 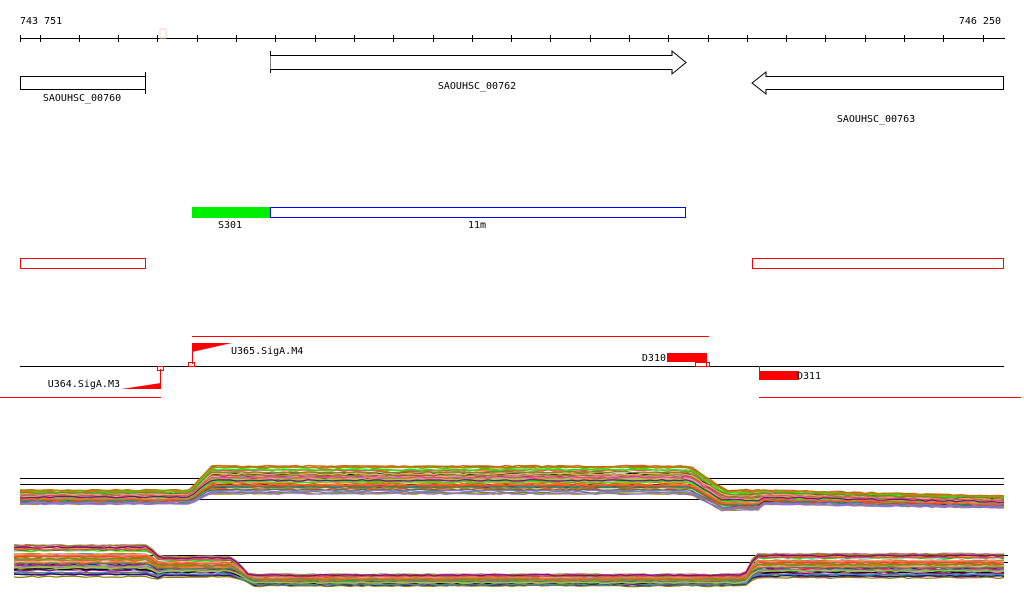 What do you see at coordinates (82, 98) in the screenshot?
I see `gene-label: SAOUHSC_00760` at bounding box center [82, 98].